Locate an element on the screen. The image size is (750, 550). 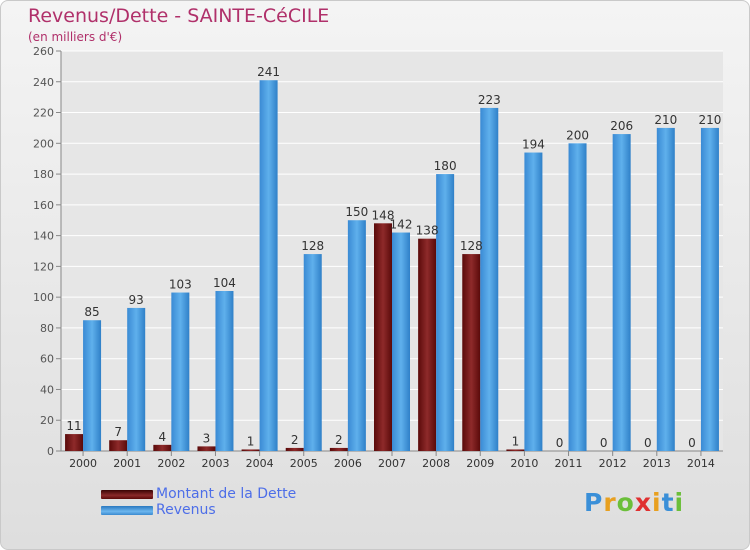
x-tick-label: 2008 is located at coordinates (436, 463).